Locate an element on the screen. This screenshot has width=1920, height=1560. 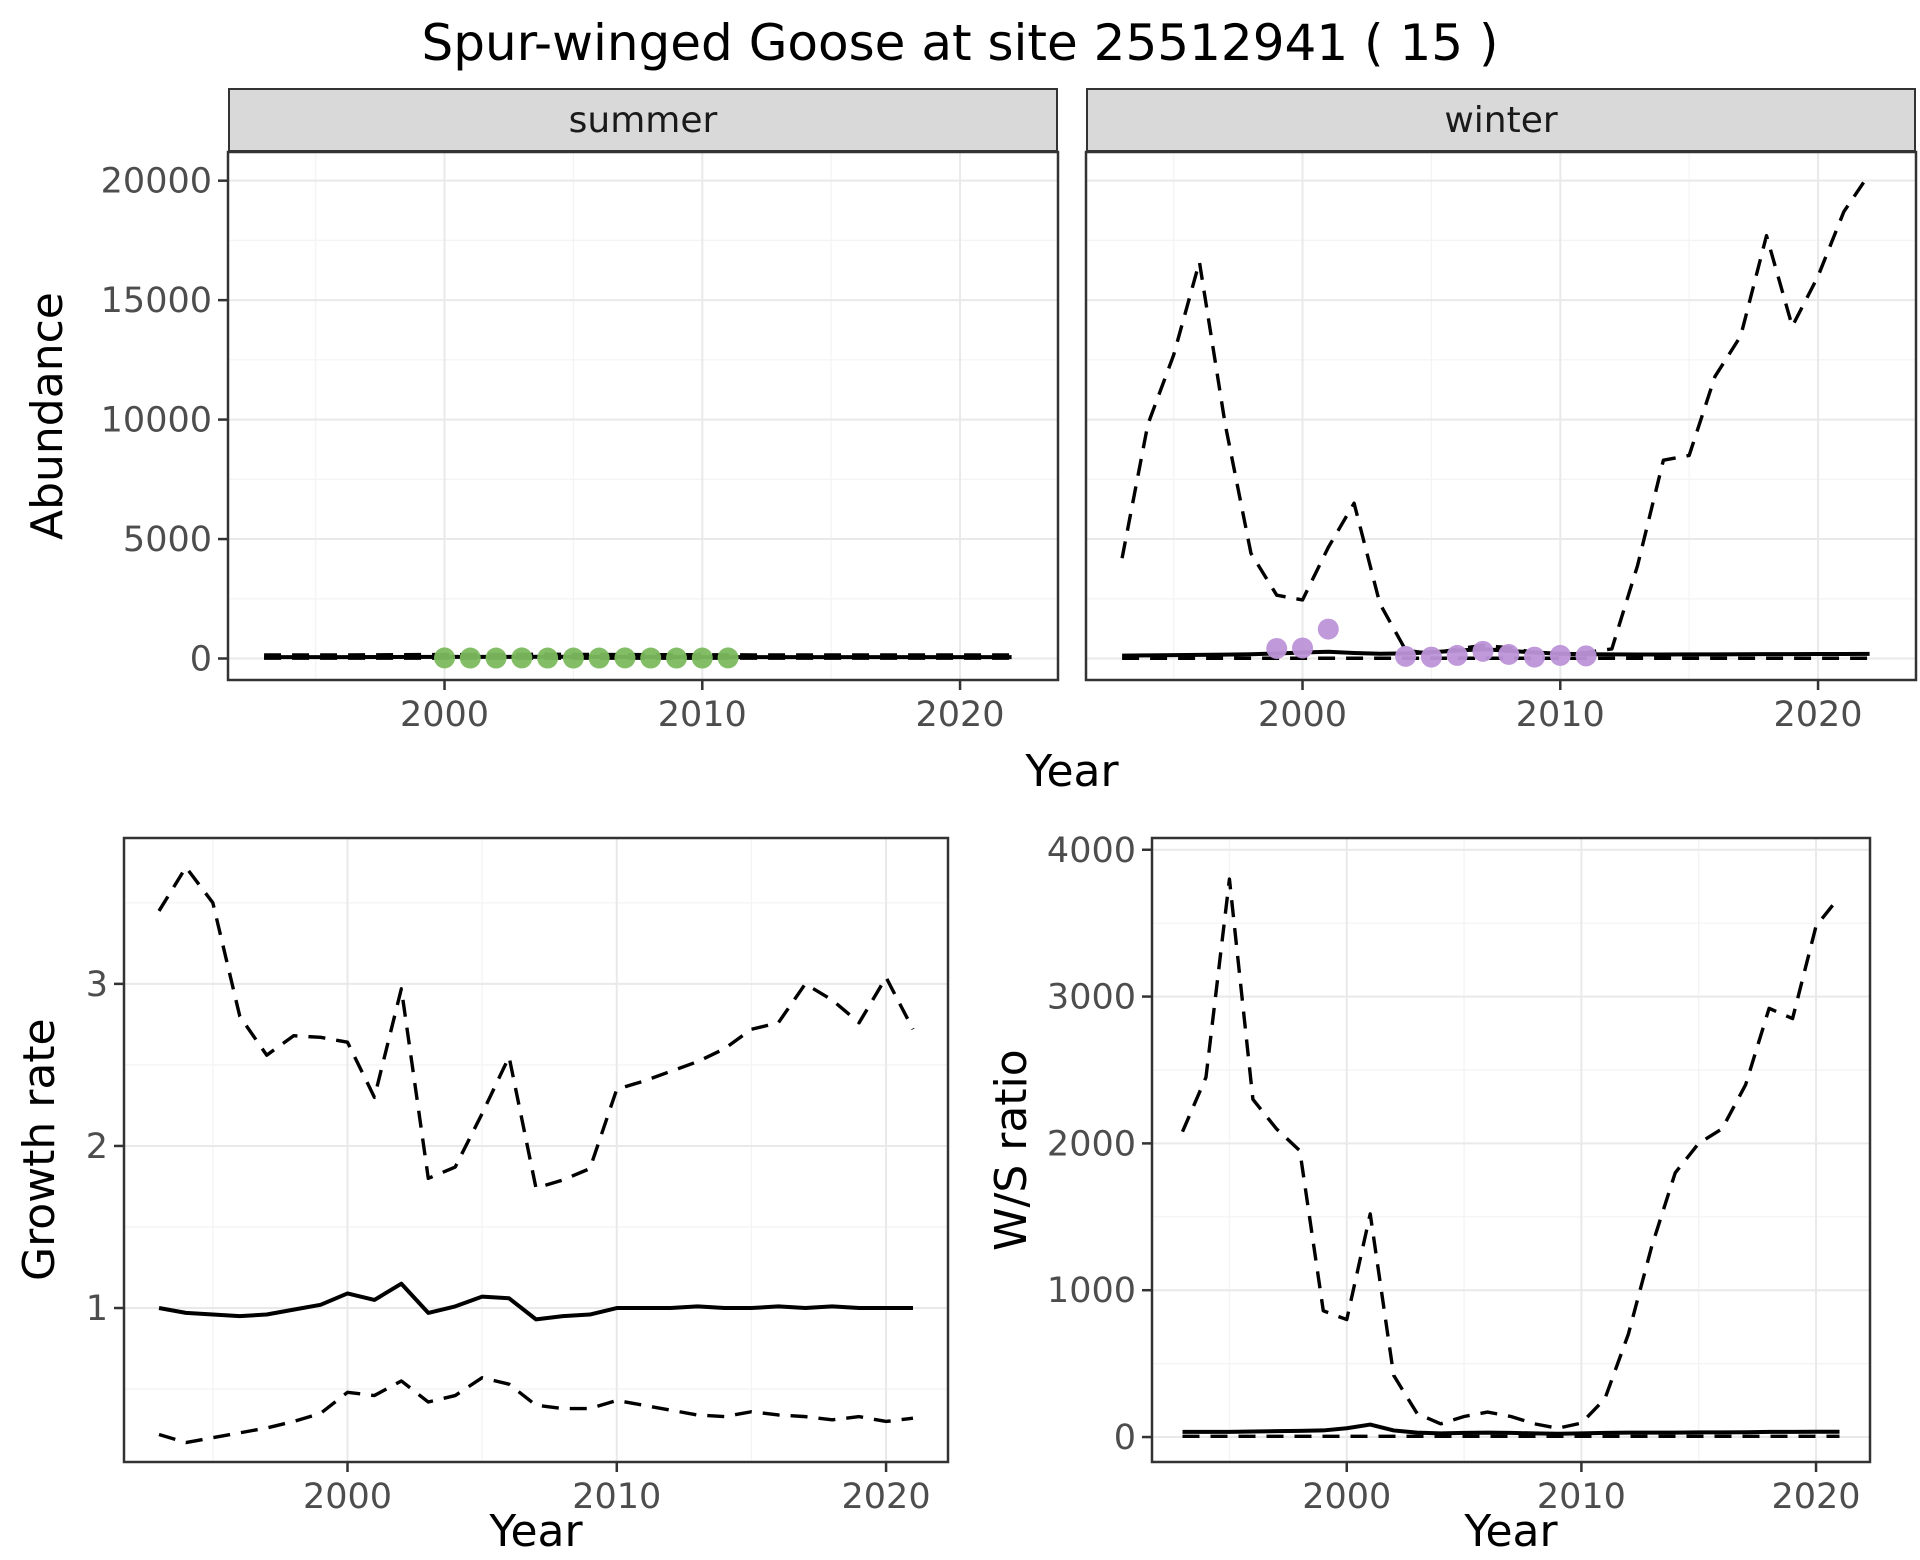
svg-text: 20000 is located at coordinates (156, 182).